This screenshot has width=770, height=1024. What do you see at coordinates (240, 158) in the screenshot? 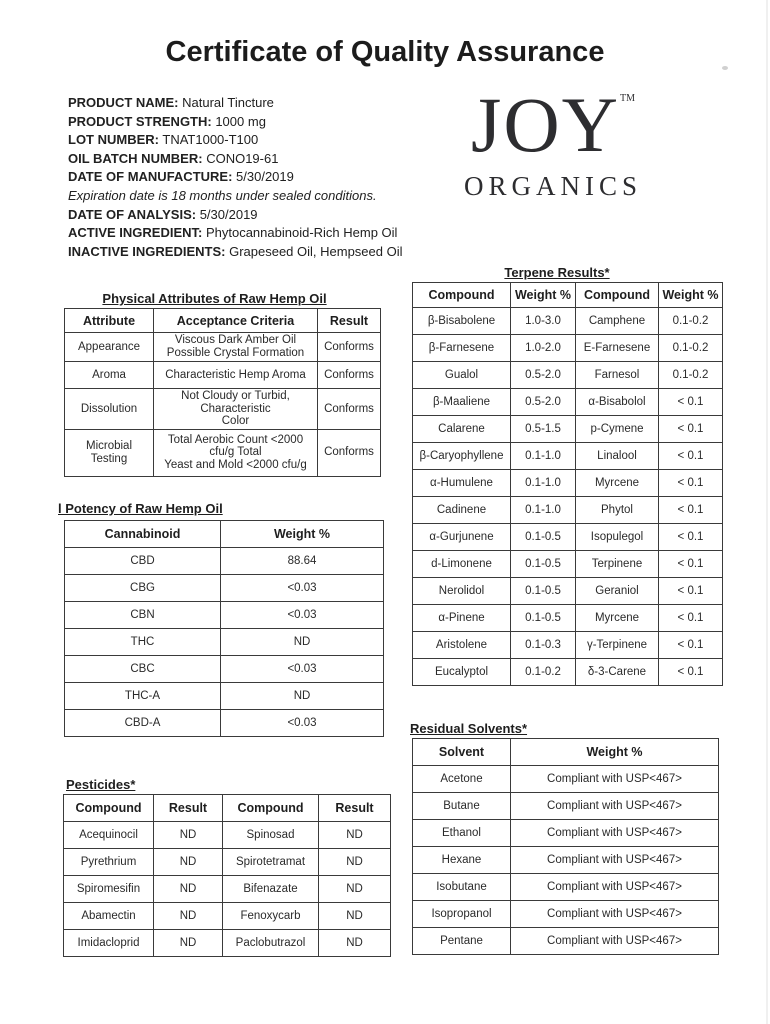
I see `field-value: CONO19-61` at bounding box center [240, 158].